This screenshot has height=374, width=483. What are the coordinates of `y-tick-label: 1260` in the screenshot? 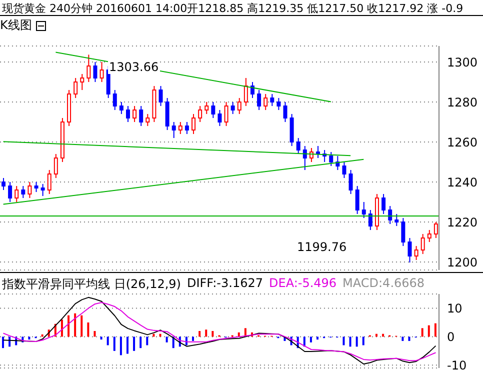 It's located at (462, 142).